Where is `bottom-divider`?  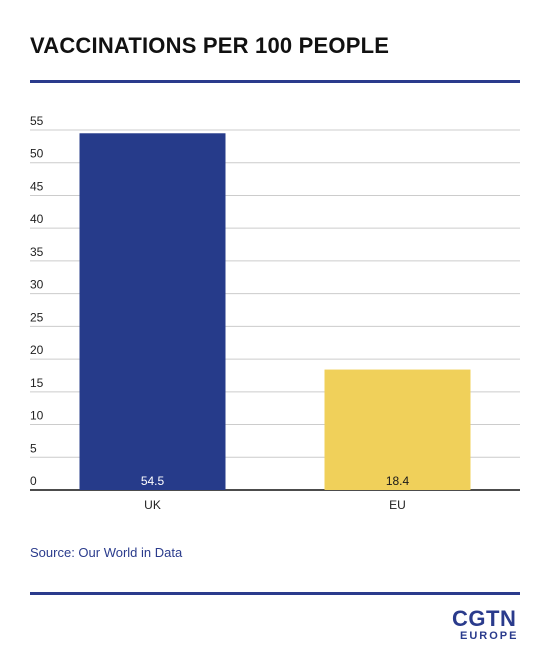
bottom-divider is located at coordinates (275, 593).